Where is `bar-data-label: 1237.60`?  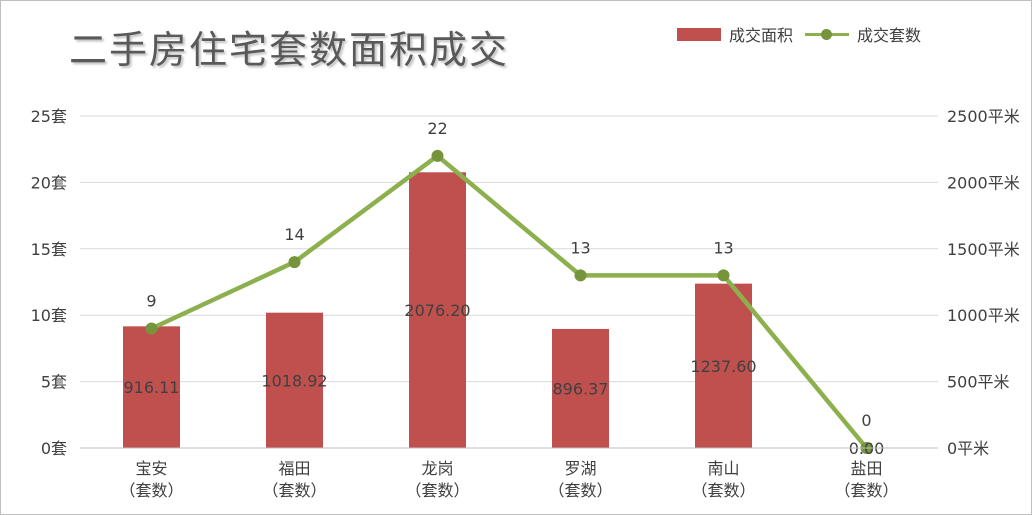 bar-data-label: 1237.60 is located at coordinates (723, 366).